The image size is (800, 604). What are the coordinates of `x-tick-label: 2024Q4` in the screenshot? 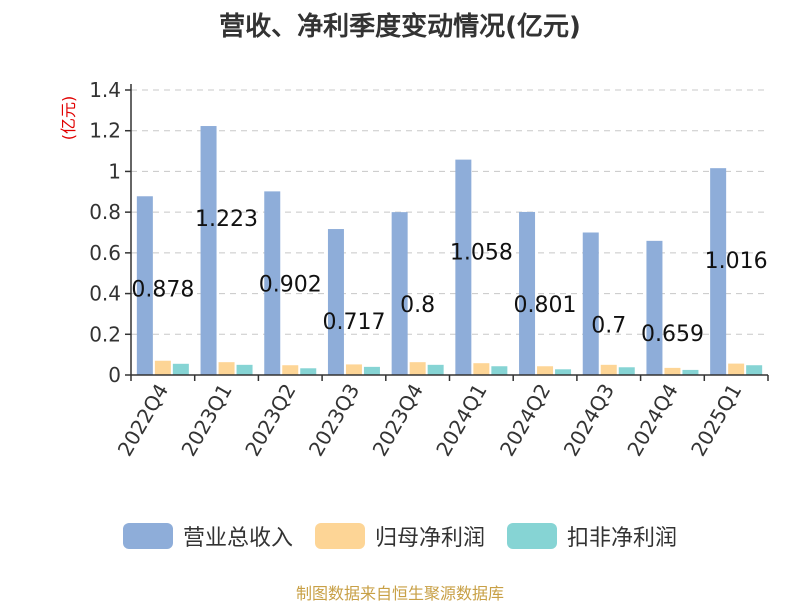 It's located at (652, 420).